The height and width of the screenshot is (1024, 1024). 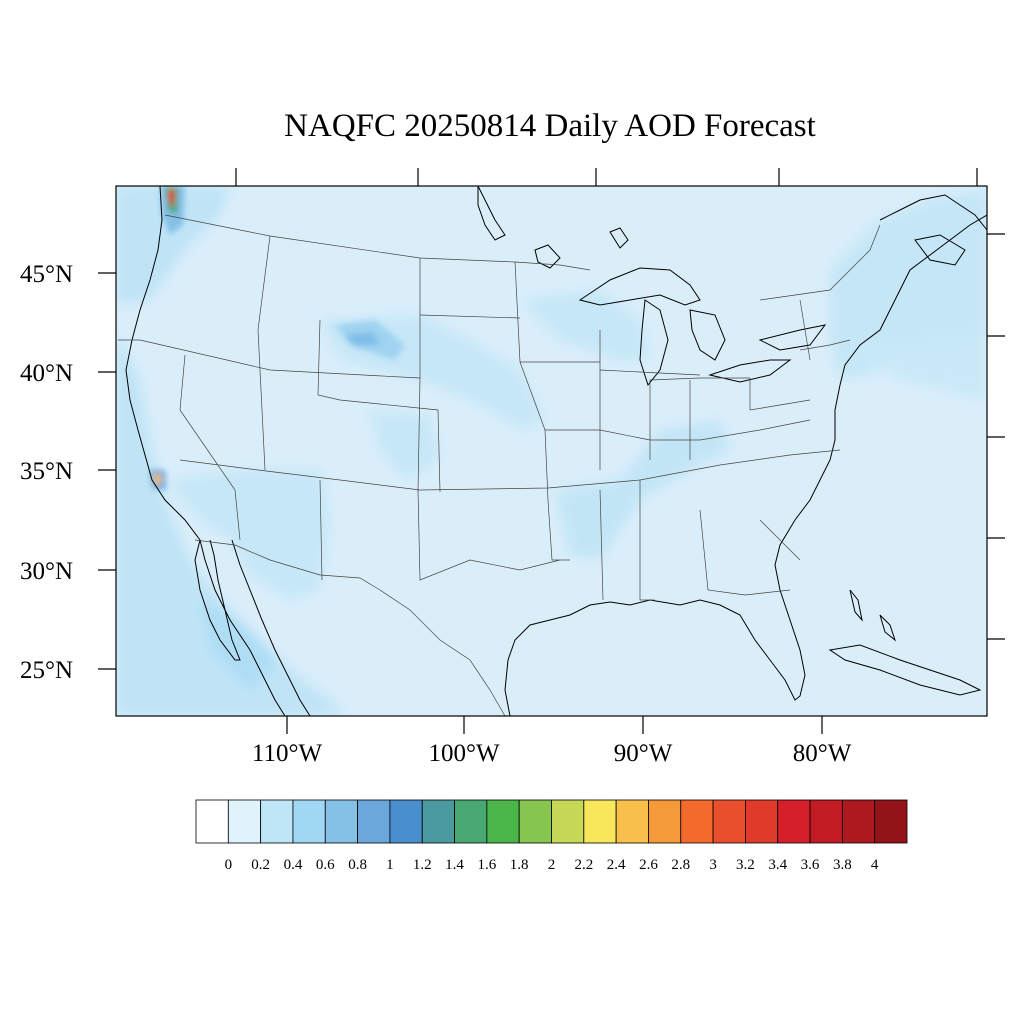 I want to click on lon-label-110w: 110°W, so click(x=287, y=753).